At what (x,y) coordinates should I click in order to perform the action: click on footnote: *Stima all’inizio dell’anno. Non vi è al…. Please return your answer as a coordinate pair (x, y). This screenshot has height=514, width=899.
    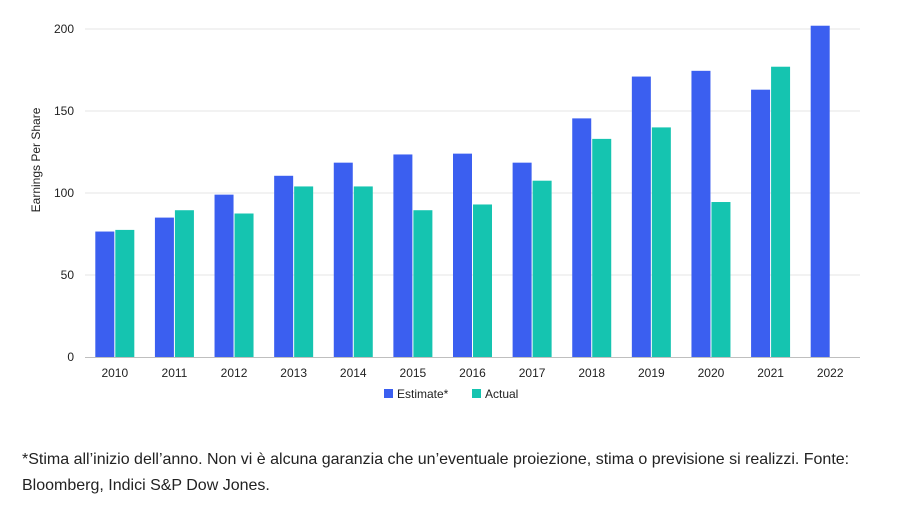
    Looking at the image, I should click on (436, 472).